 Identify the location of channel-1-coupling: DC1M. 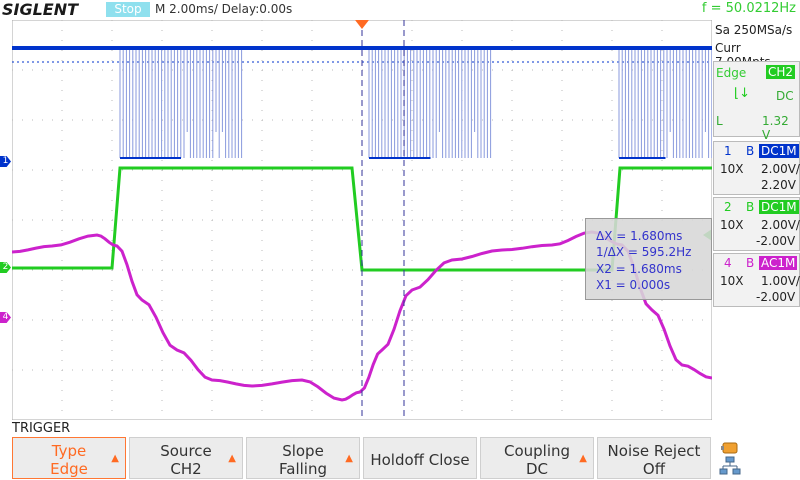
(779, 151).